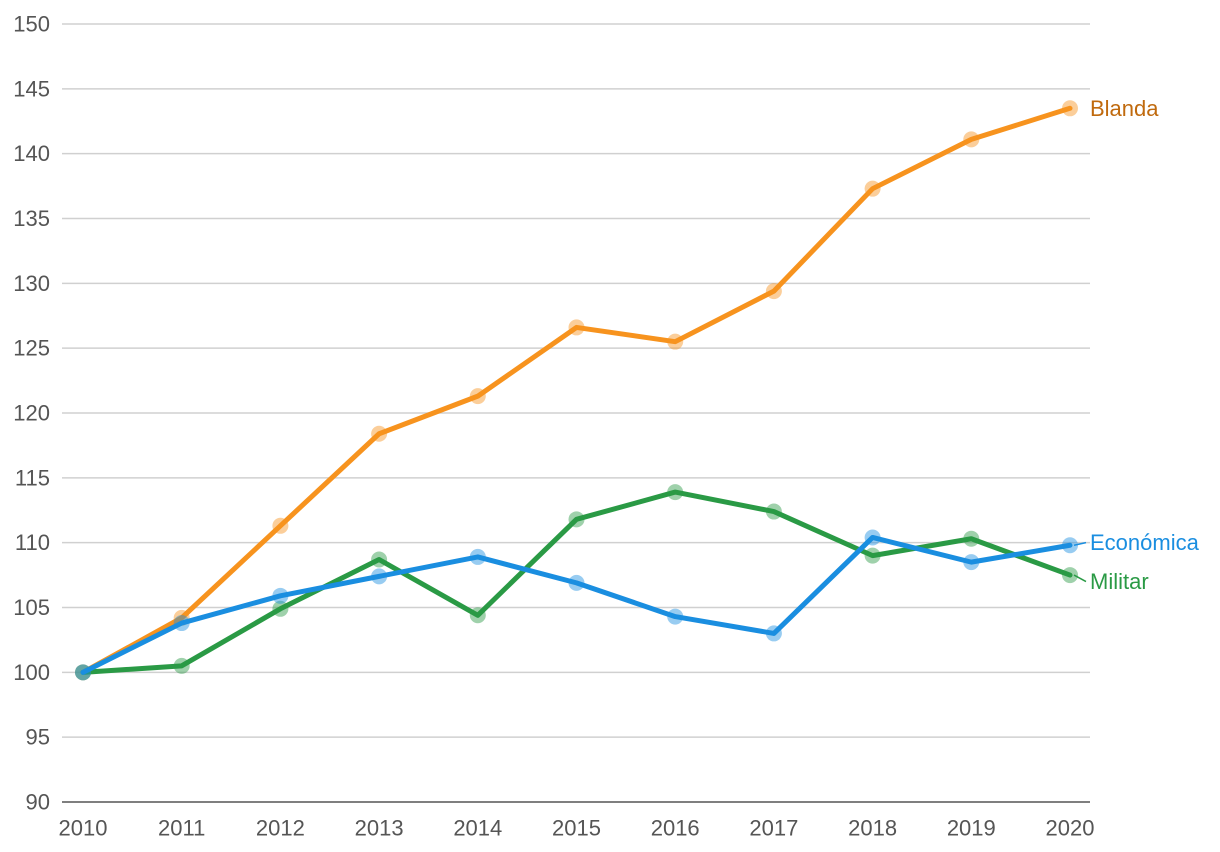 This screenshot has height=852, width=1220. Describe the element at coordinates (280, 828) in the screenshot. I see `x-tick-label: 2012` at that location.